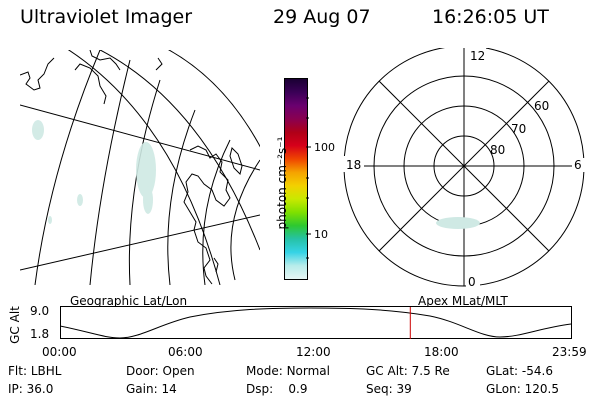  I want to click on mlt-label-18: 18, so click(353, 165).